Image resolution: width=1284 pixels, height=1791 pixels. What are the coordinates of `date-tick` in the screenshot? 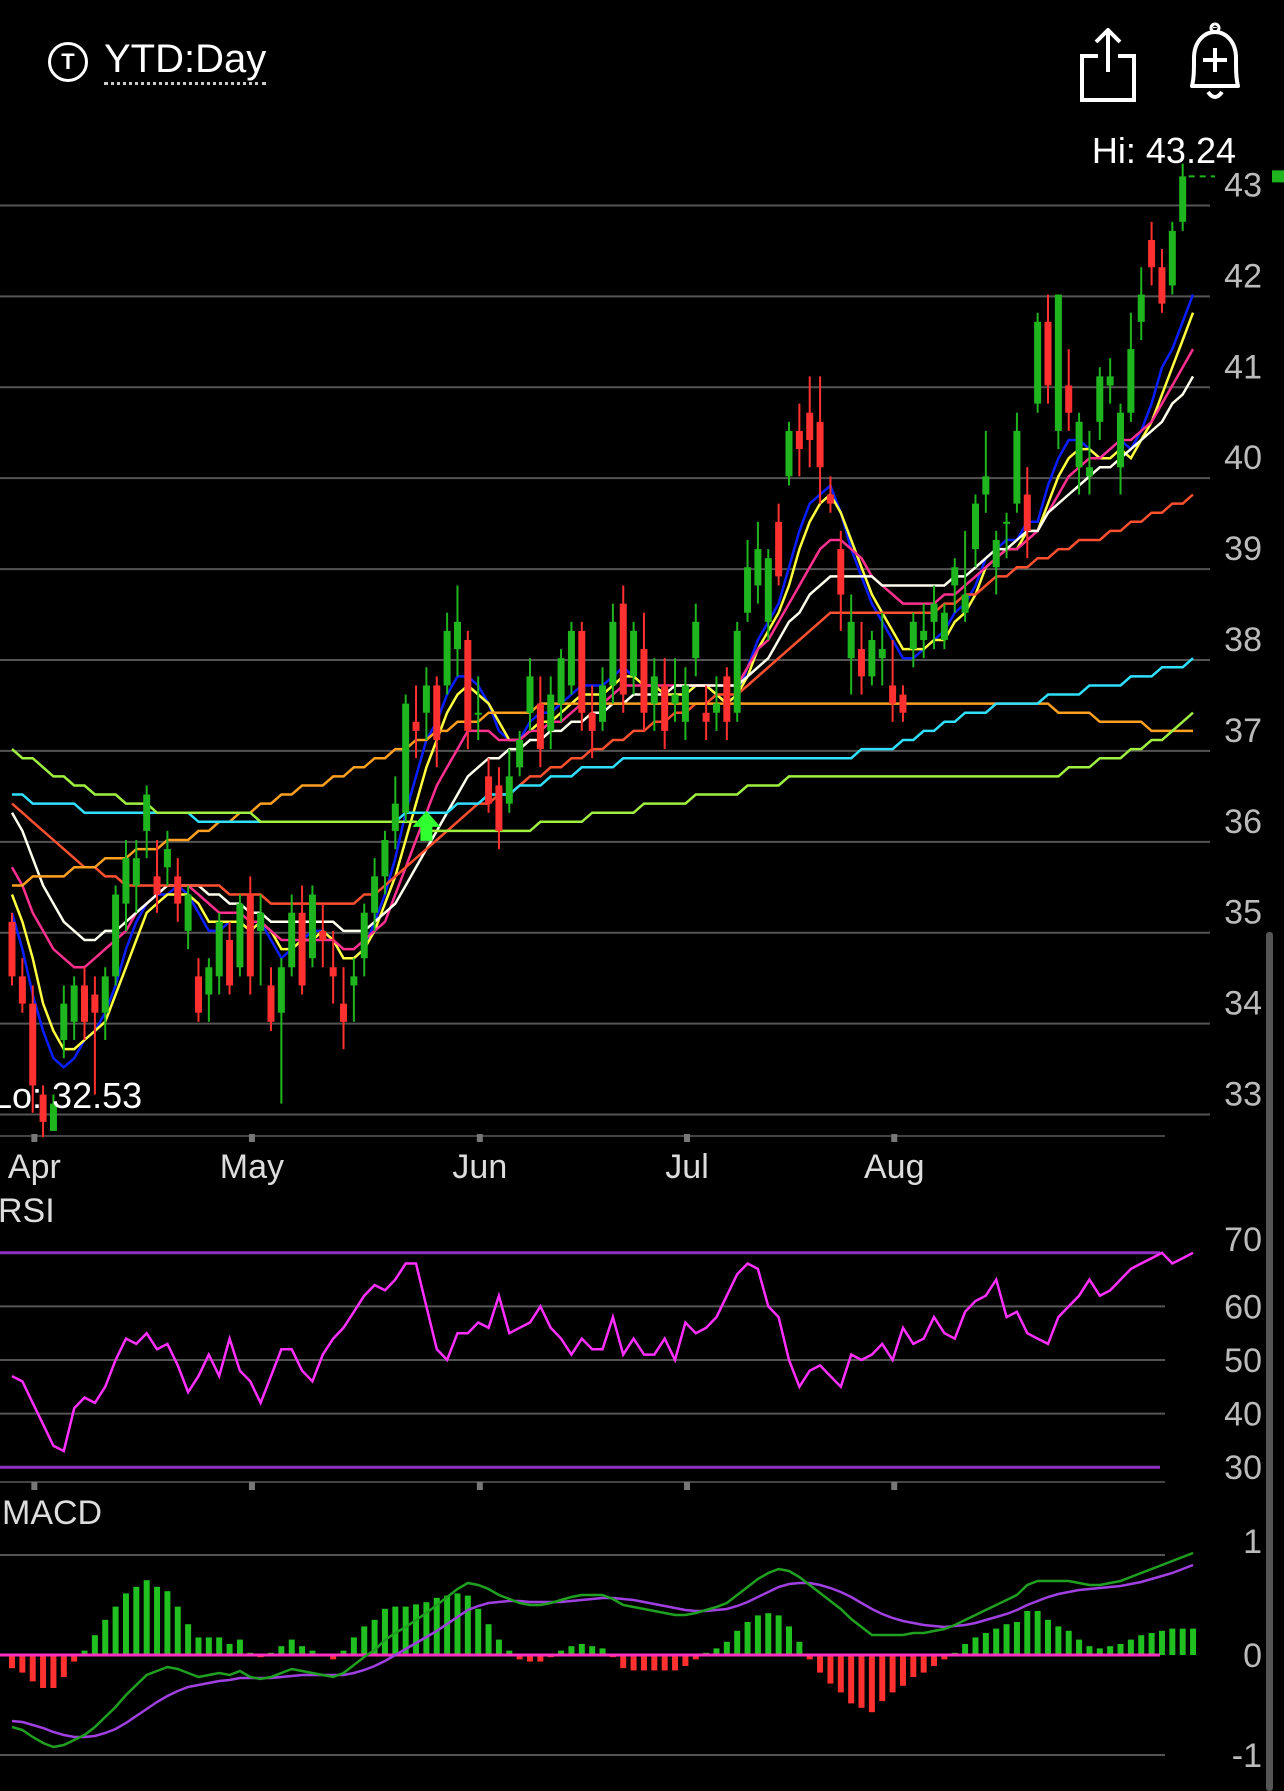 It's located at (251, 1138).